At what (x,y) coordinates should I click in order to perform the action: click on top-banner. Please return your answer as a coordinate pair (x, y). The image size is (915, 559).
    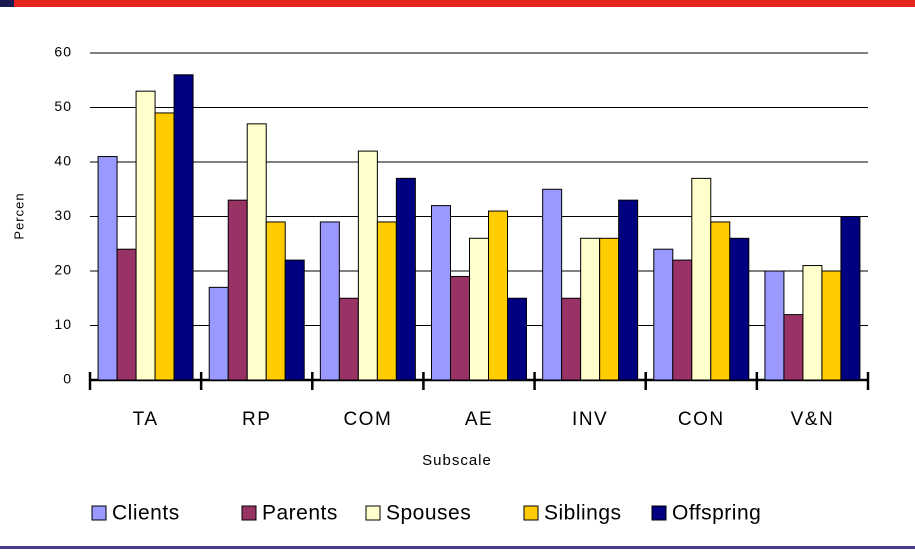
    Looking at the image, I should click on (457, 3).